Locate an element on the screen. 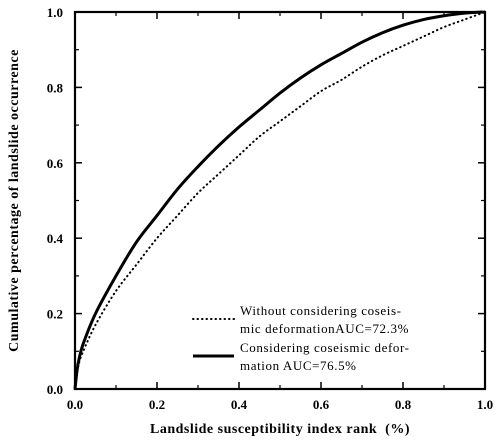  legend-label-without-line1: Without considering coseis- is located at coordinates (321, 310).